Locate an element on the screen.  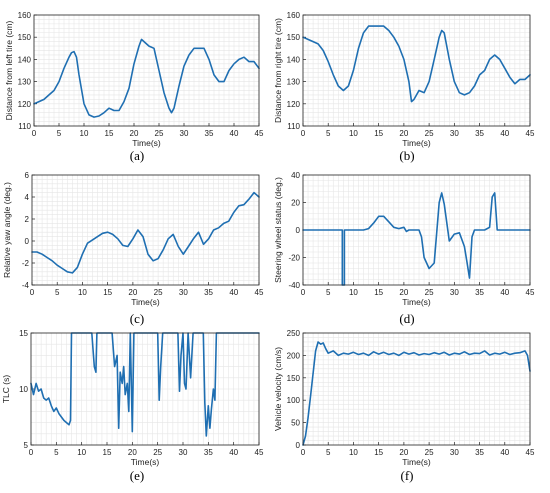
y-tick-label: 10 is located at coordinates (23, 389).